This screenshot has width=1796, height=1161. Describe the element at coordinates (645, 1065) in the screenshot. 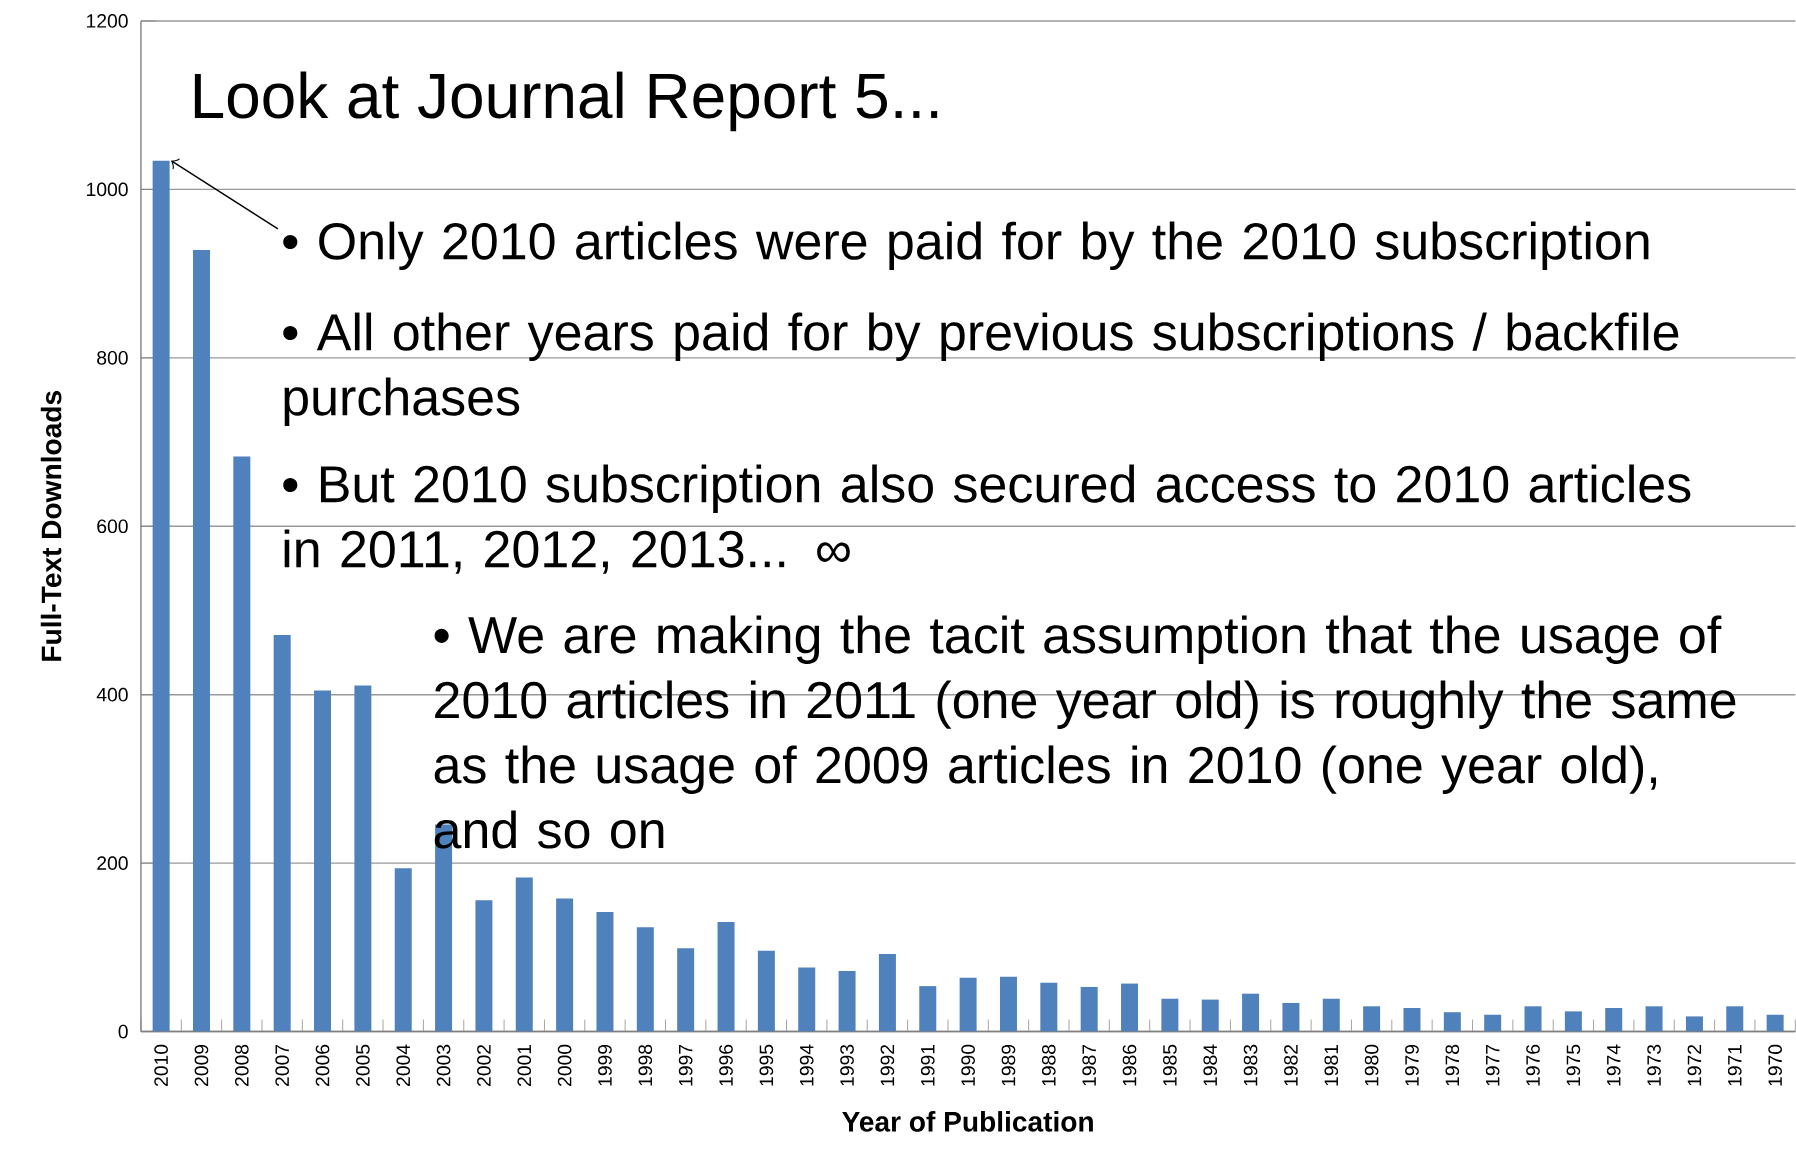

I see `x-tick-label: 1998` at that location.